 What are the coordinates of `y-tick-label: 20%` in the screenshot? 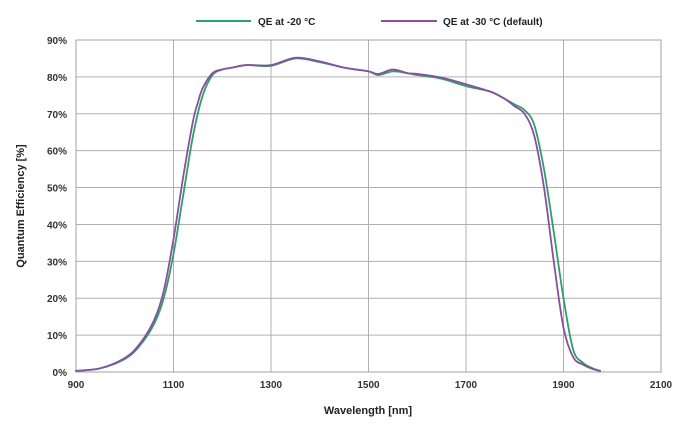 It's located at (57, 299).